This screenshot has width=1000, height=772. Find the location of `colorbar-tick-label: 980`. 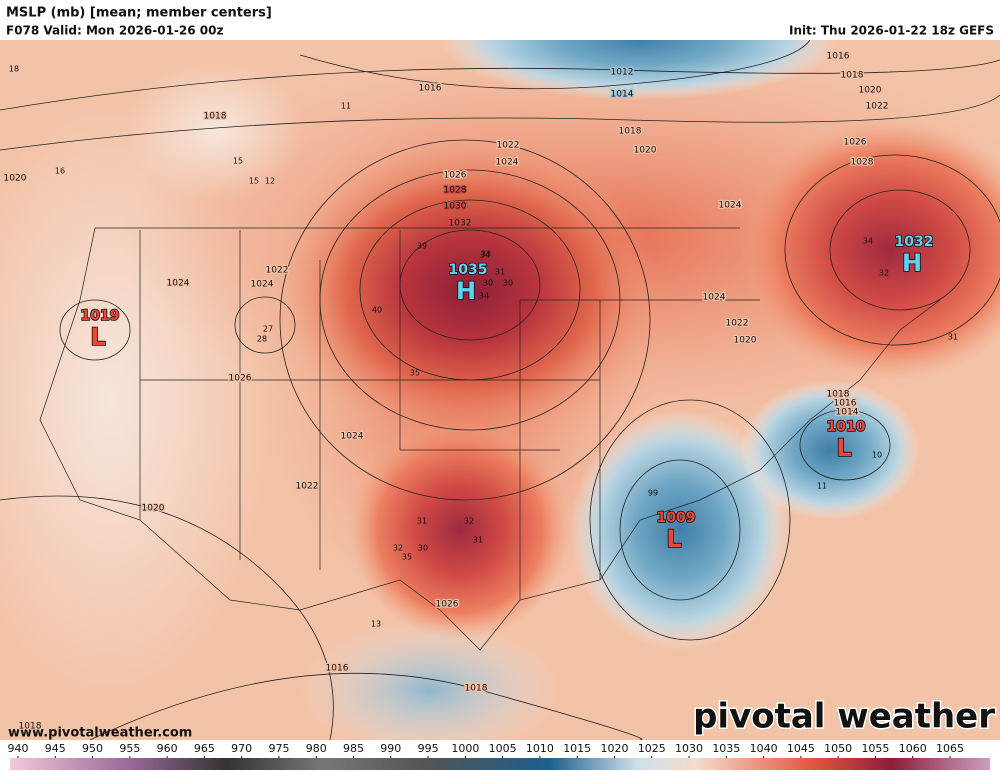

colorbar-tick-label: 980 is located at coordinates (316, 748).